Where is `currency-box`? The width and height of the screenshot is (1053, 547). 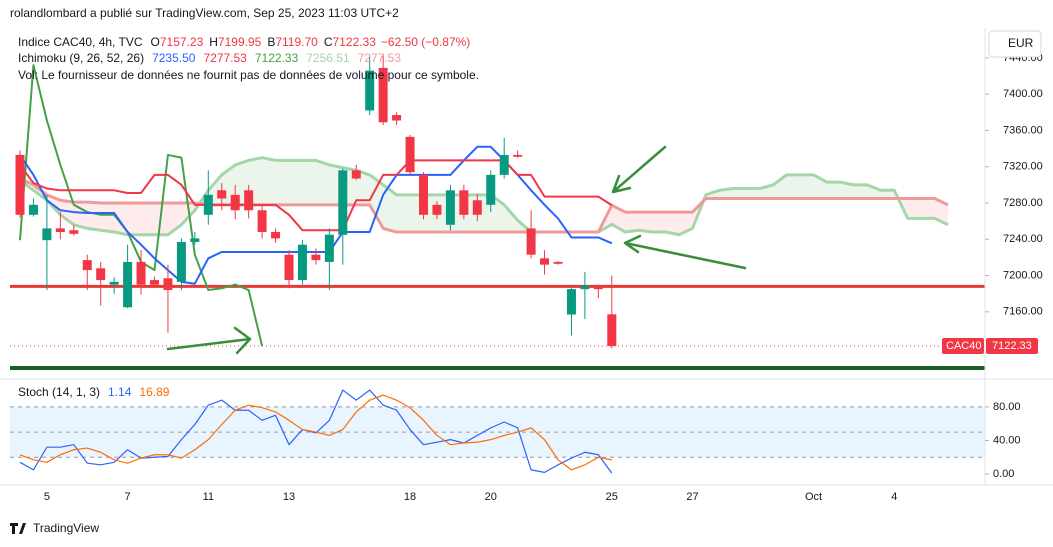
currency-box is located at coordinates (1015, 44).